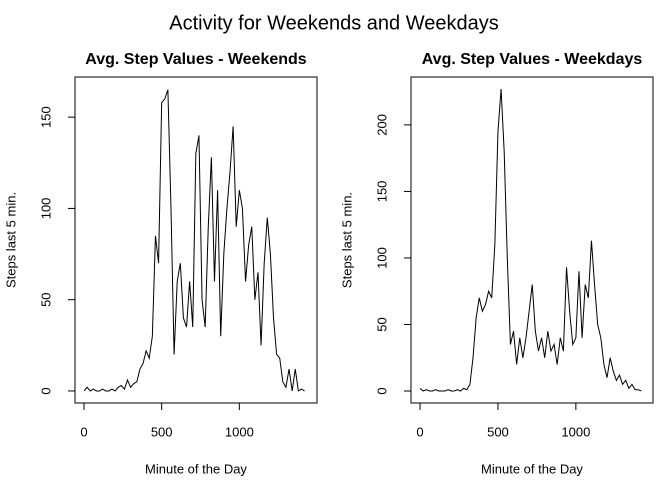 This screenshot has width=672, height=480. I want to click on chart-title: Avg. Step Values - Weekdays, so click(532, 59).